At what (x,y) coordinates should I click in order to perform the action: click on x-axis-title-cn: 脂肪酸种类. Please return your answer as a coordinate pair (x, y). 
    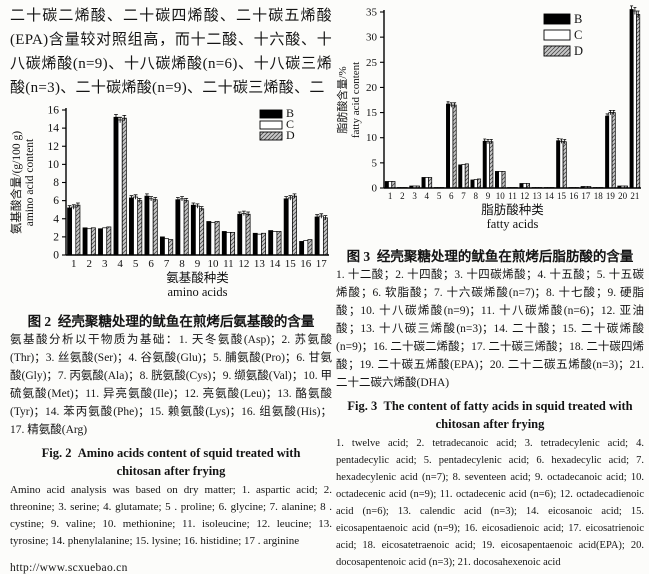
    Looking at the image, I should click on (512, 209).